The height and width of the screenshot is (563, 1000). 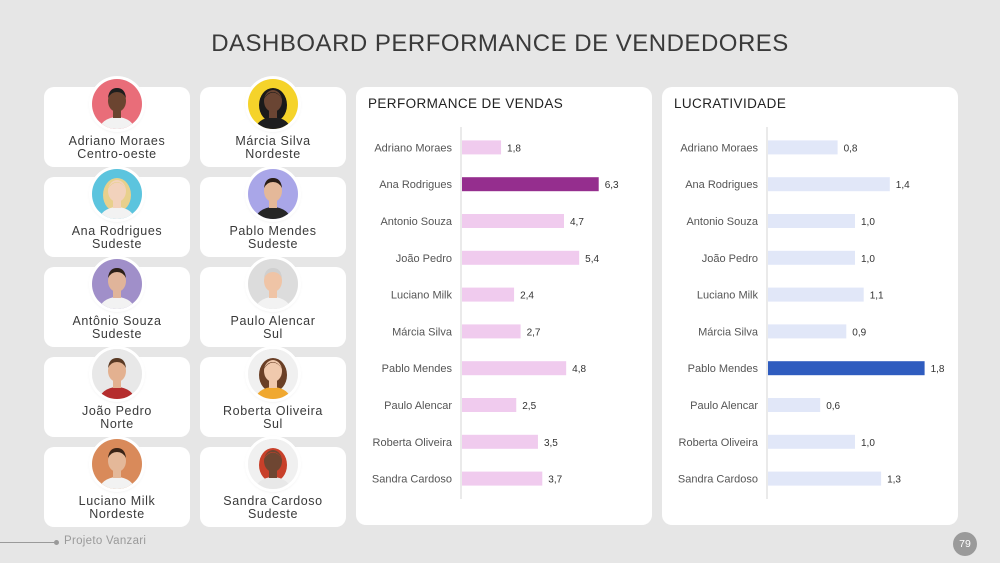 What do you see at coordinates (273, 141) in the screenshot?
I see `salesperson-name: Márcia Silva` at bounding box center [273, 141].